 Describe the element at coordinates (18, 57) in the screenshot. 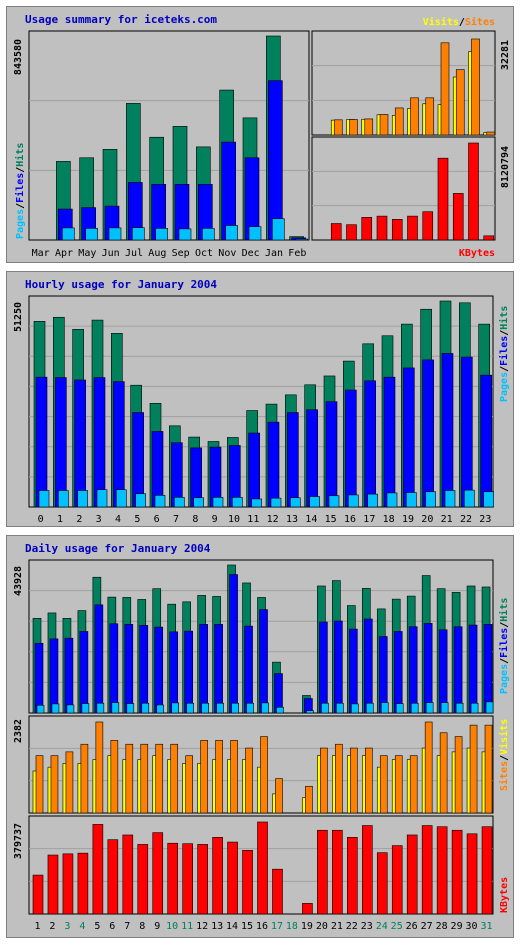

I see `monthly-hits-max-label: 843580` at that location.